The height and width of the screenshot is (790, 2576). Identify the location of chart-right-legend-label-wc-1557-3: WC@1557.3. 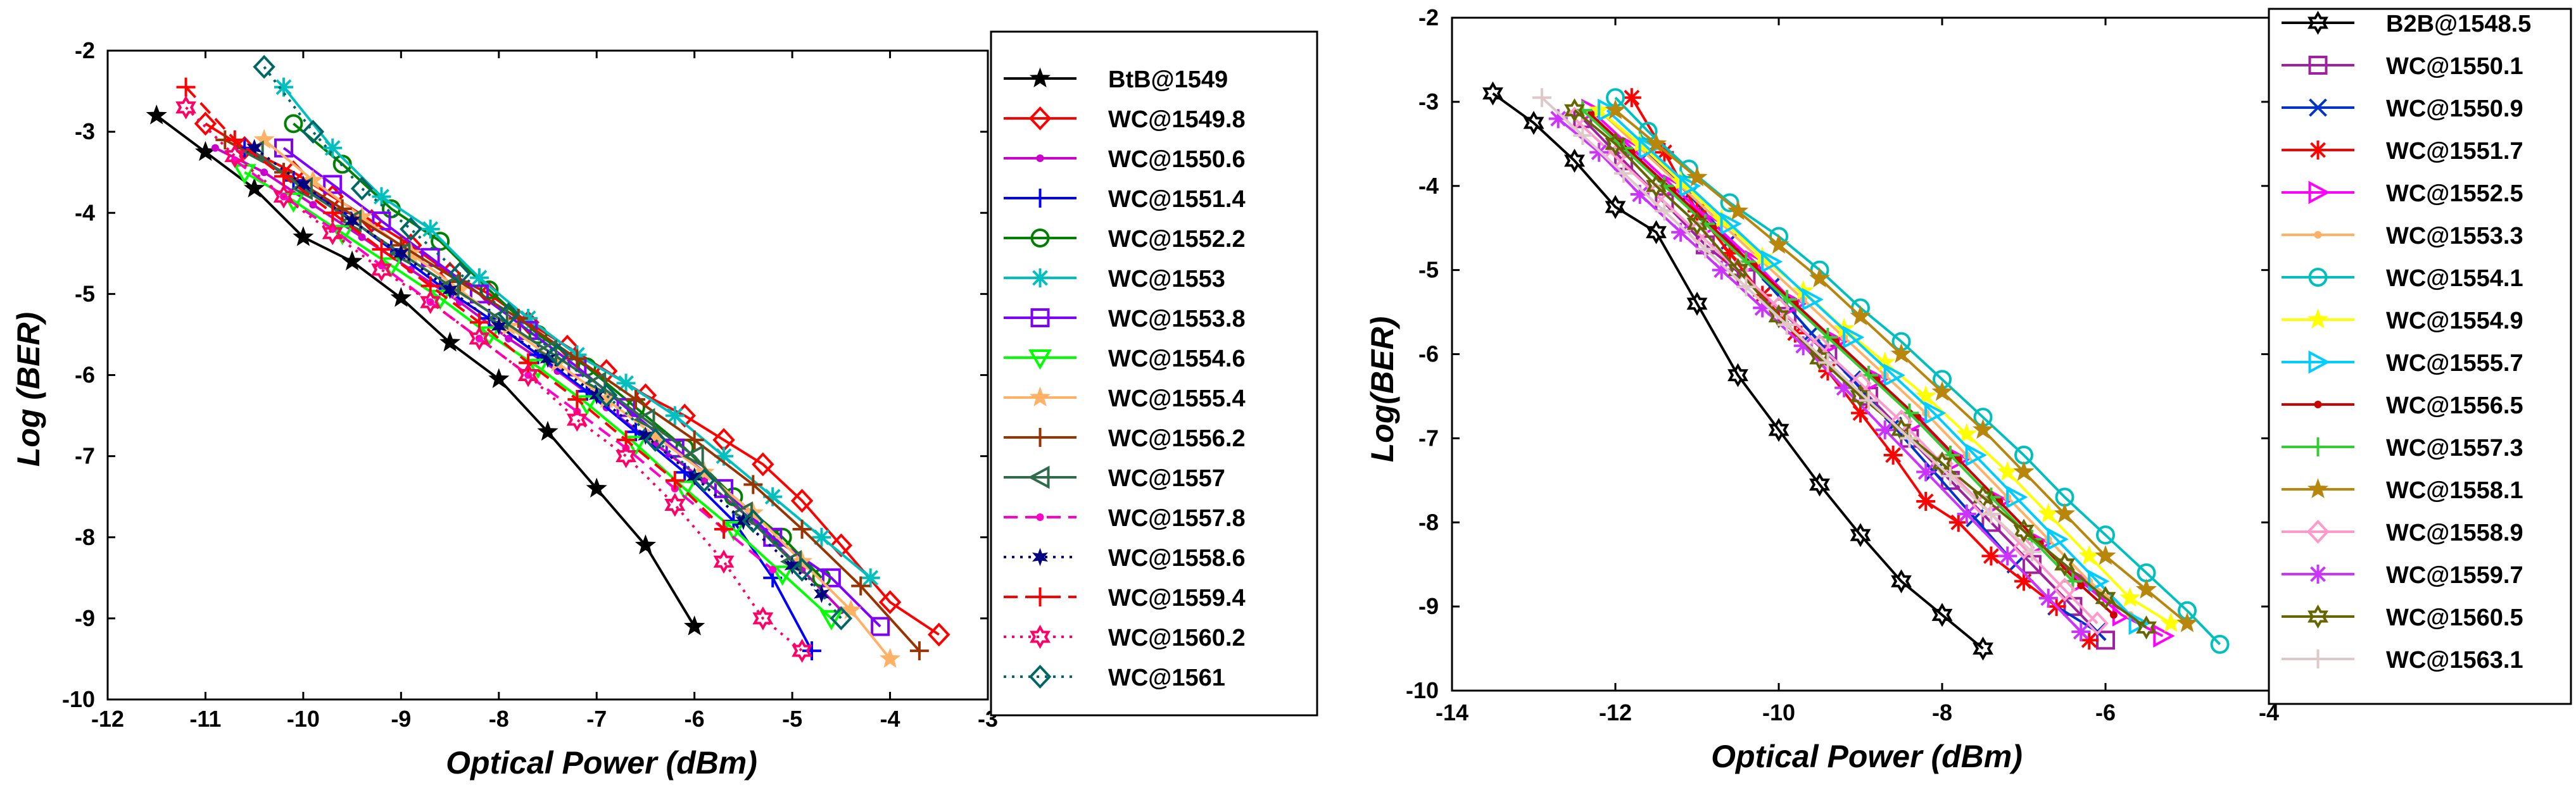
(2454, 448).